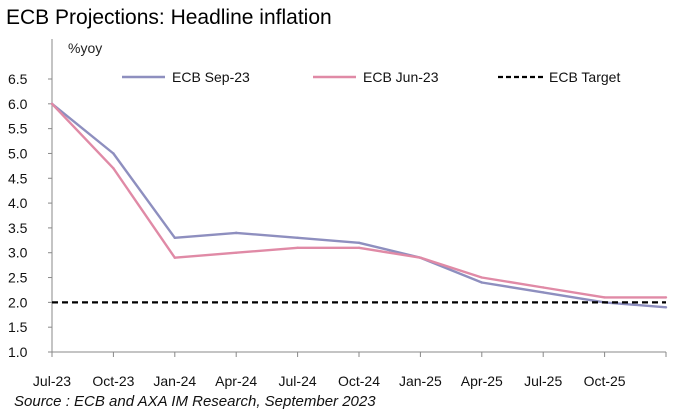 Image resolution: width=674 pixels, height=412 pixels. What do you see at coordinates (18, 203) in the screenshot?
I see `y-tick-label: 4.0` at bounding box center [18, 203].